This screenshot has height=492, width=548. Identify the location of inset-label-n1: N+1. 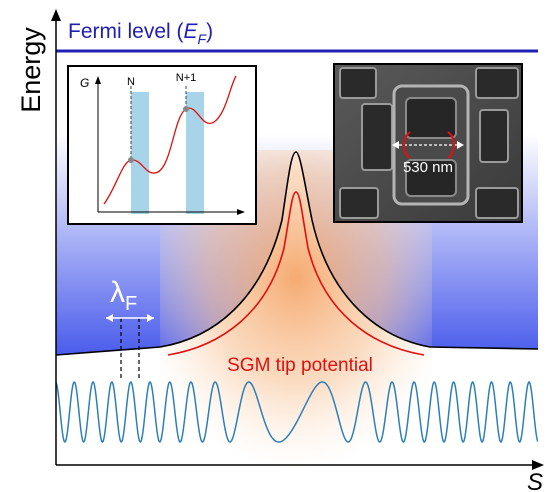
(186, 78).